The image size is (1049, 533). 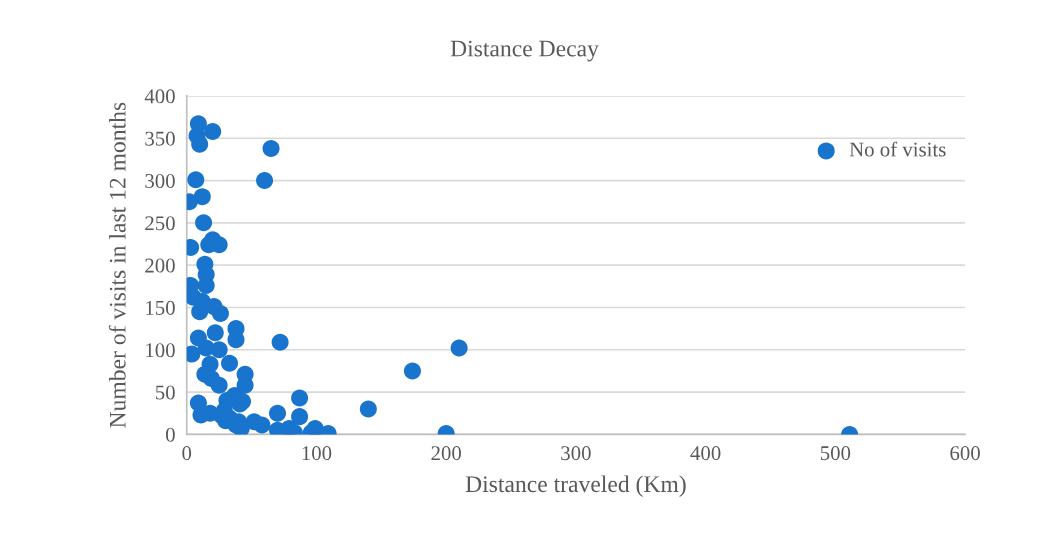 I want to click on y-tick-label: 0, so click(x=170, y=434).